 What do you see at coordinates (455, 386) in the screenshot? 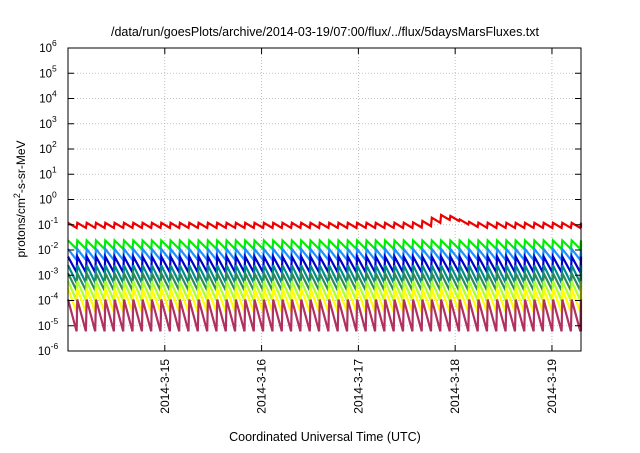
I see `x-tick-label: 2014-3-18` at bounding box center [455, 386].